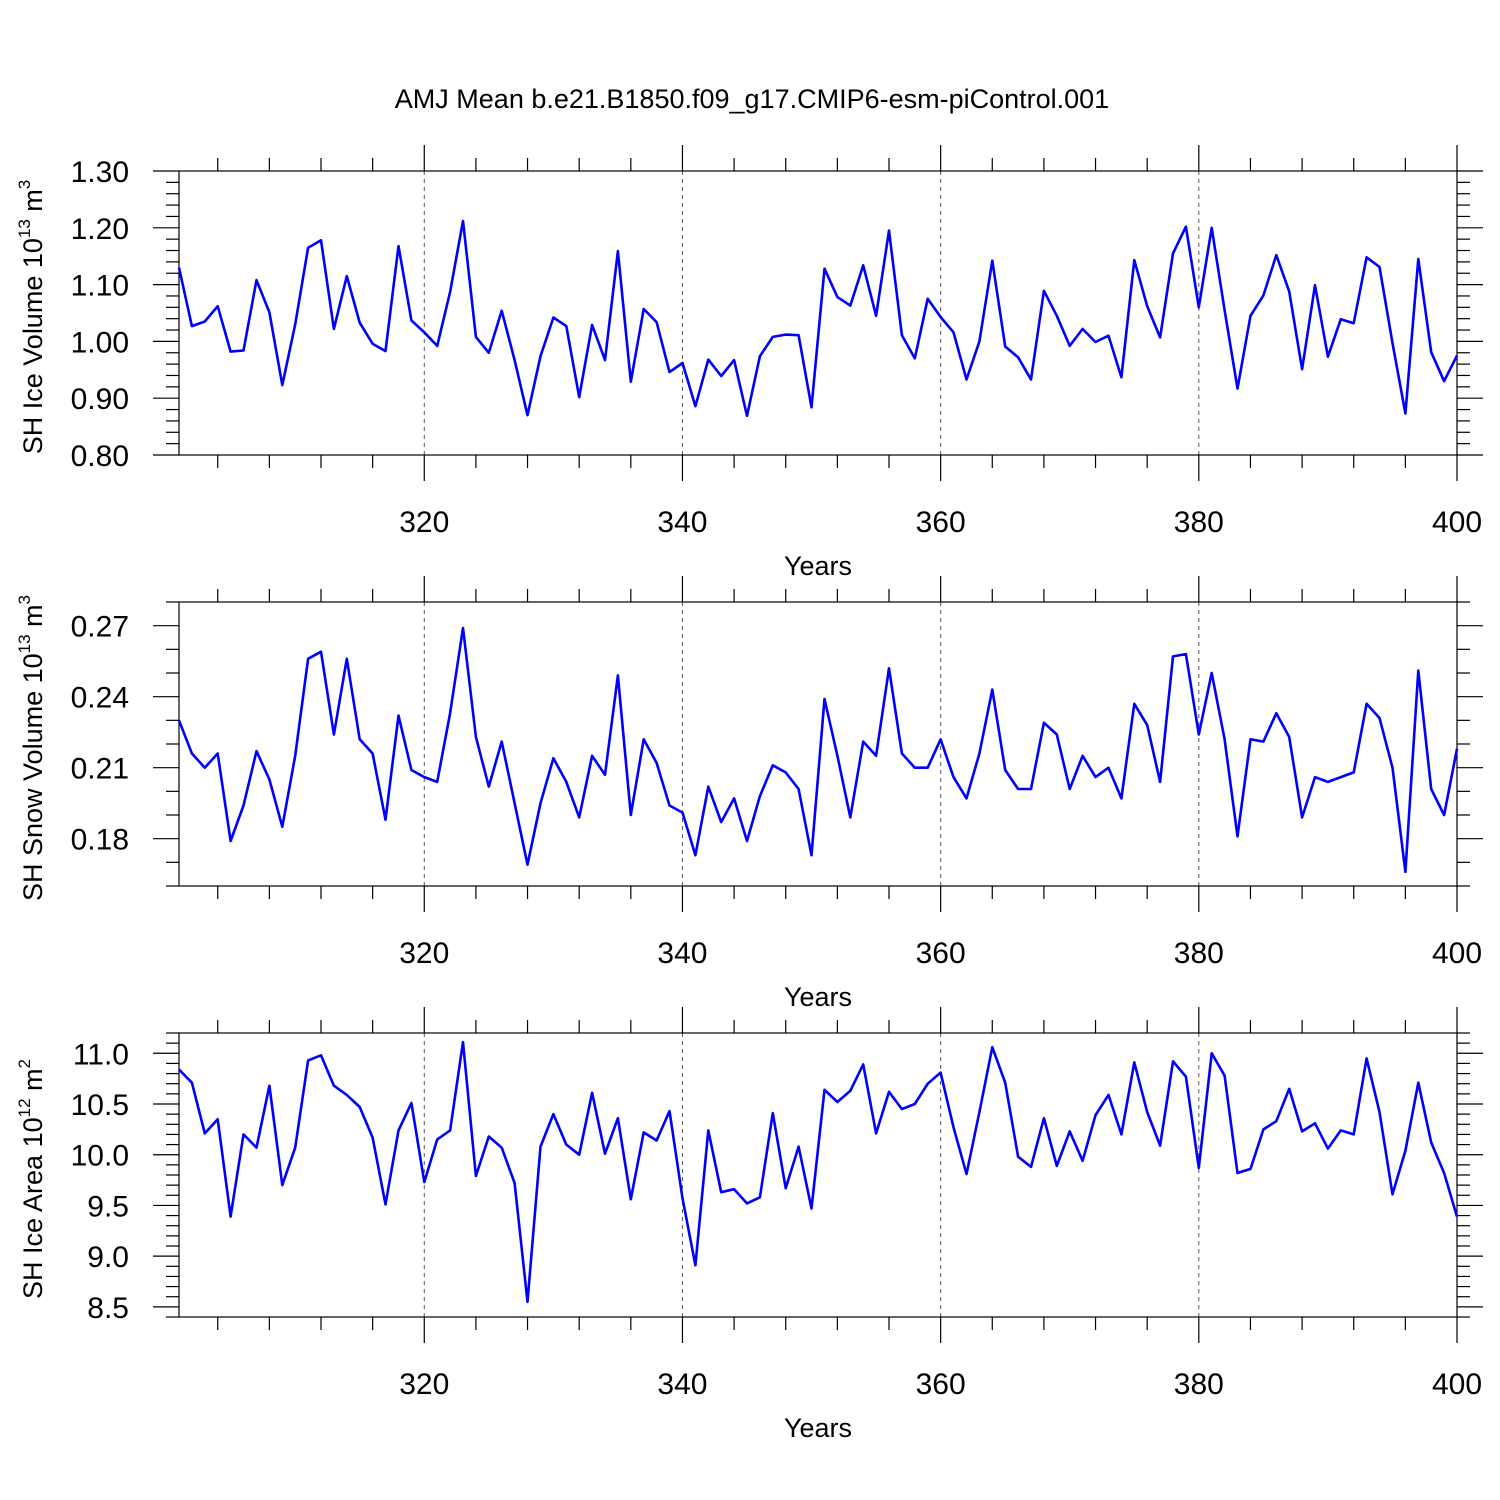 This screenshot has height=1500, width=1500. I want to click on y-tick-labels: 8.5 9.0 9.5 10.0 10.5 11.0, so click(100, 1181).